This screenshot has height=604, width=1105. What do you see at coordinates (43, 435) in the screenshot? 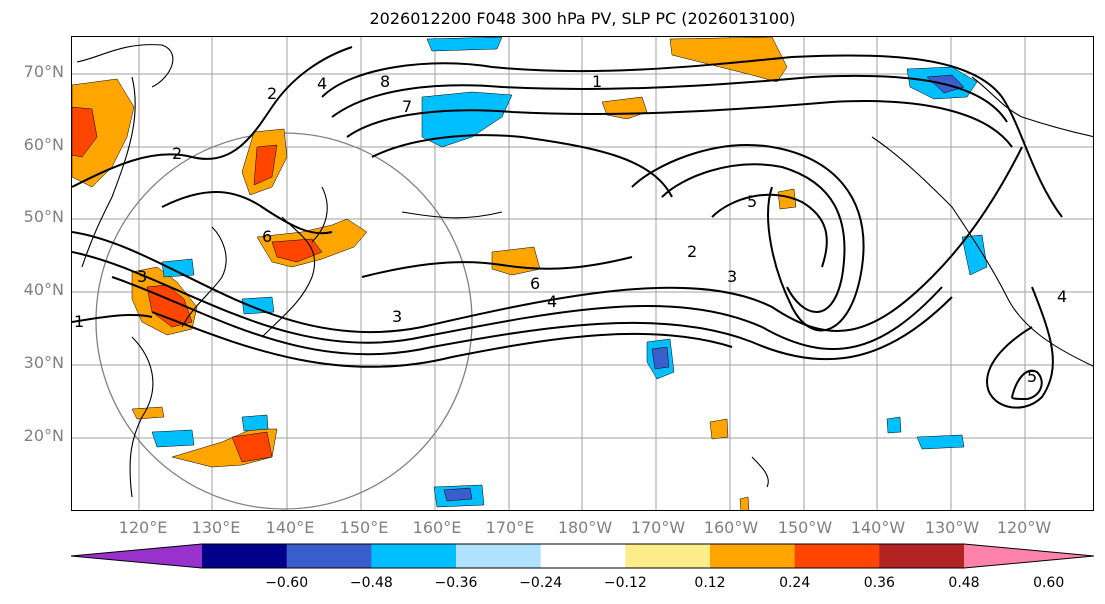
I see `lat-label: 20°N` at bounding box center [43, 435].